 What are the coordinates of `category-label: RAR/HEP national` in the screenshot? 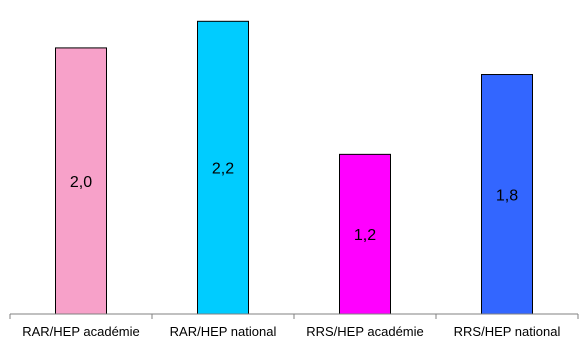 It's located at (223, 331).